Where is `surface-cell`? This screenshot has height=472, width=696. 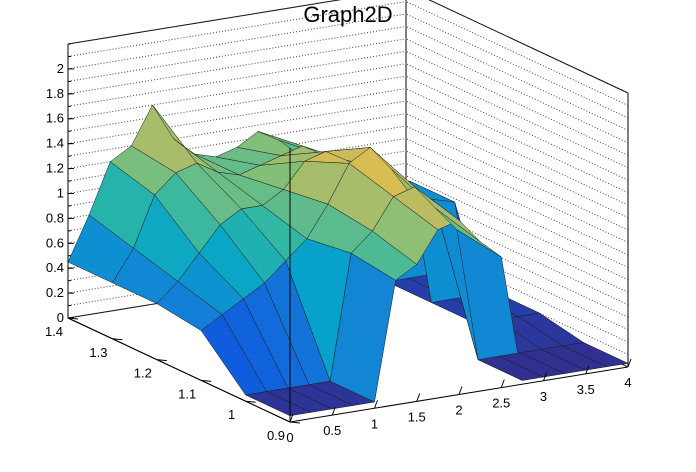
surface-cell is located at coordinates (595, 354).